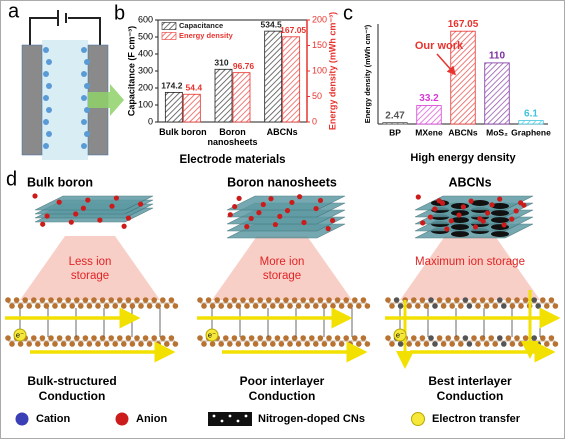 Image resolution: width=565 pixels, height=439 pixels. Describe the element at coordinates (311, 419) in the screenshot. I see `legend-label: Nitrogen-doped CNs` at that location.